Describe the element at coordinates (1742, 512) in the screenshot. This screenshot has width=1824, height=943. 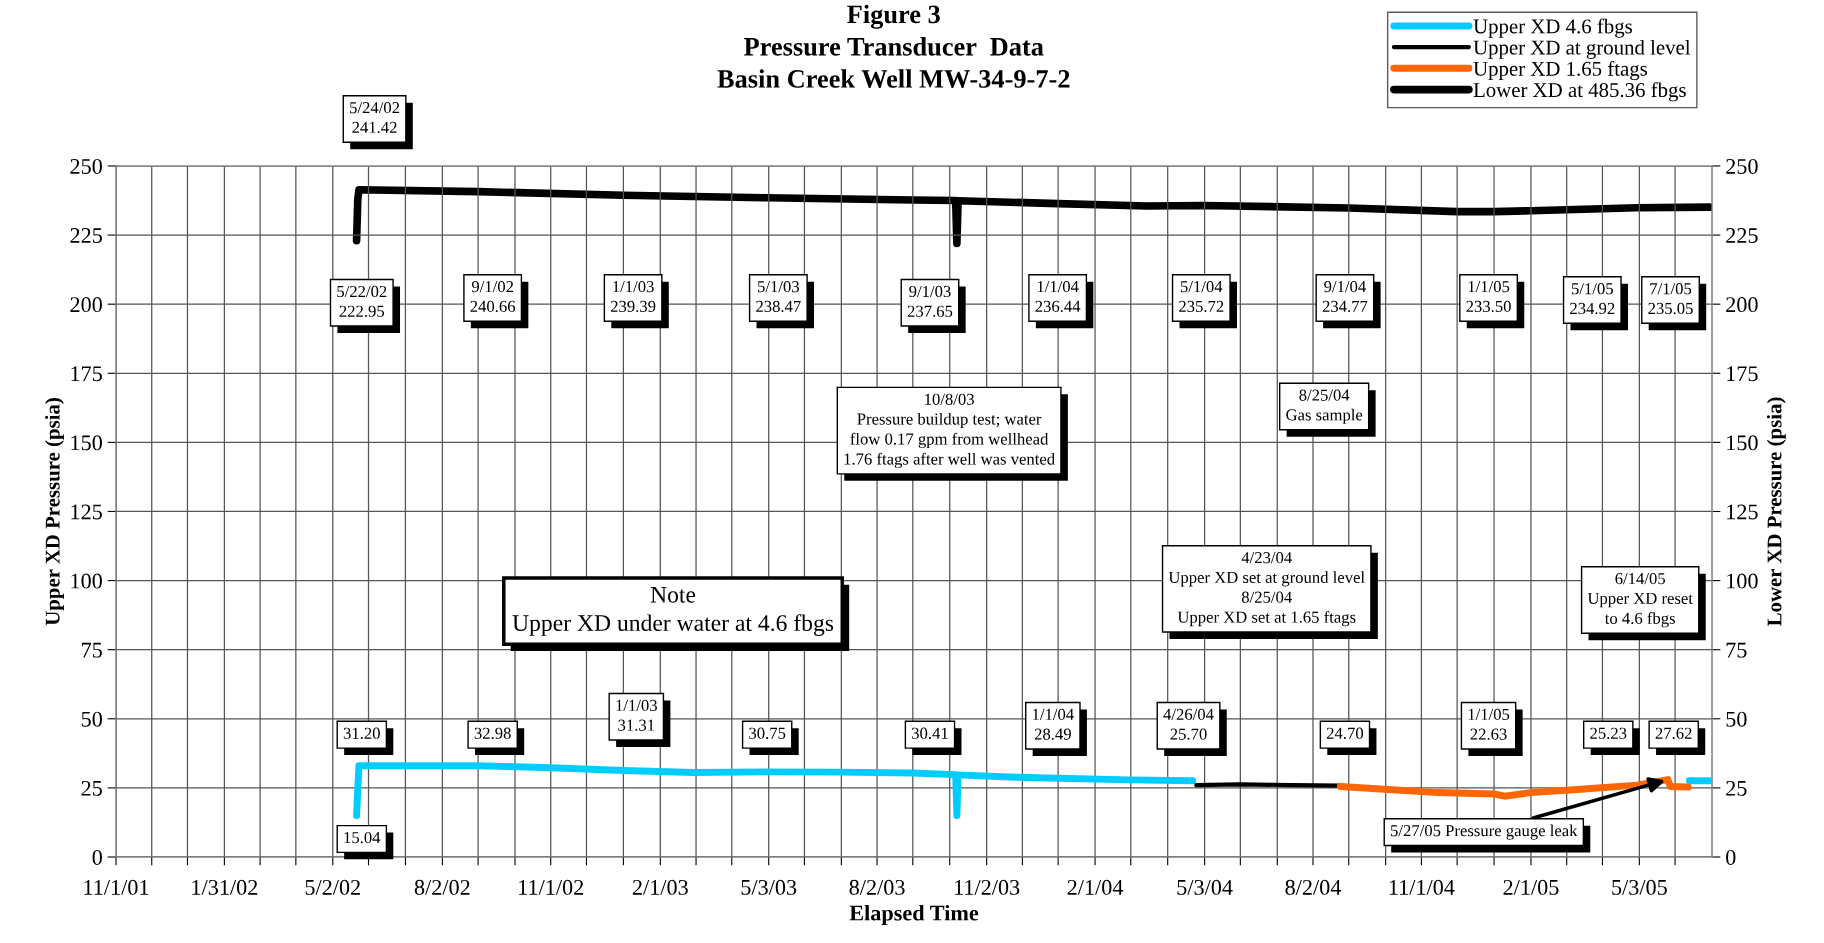
I see `y2-tick-label: 125` at that location.